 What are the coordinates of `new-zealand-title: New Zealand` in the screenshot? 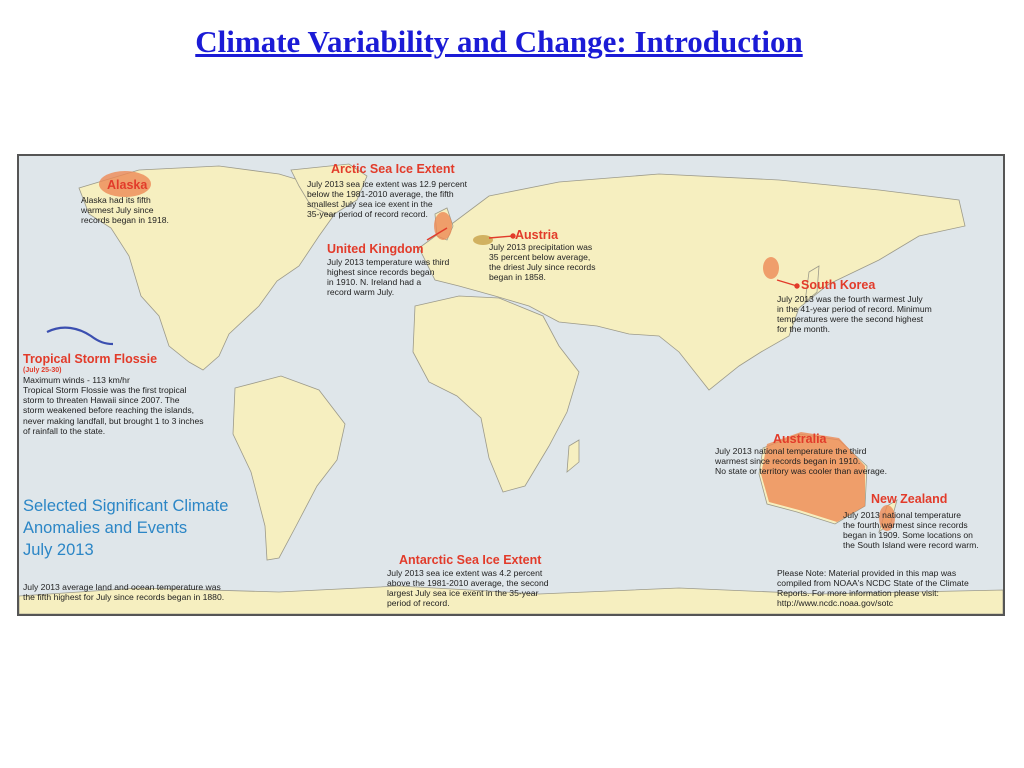 It's located at (909, 499).